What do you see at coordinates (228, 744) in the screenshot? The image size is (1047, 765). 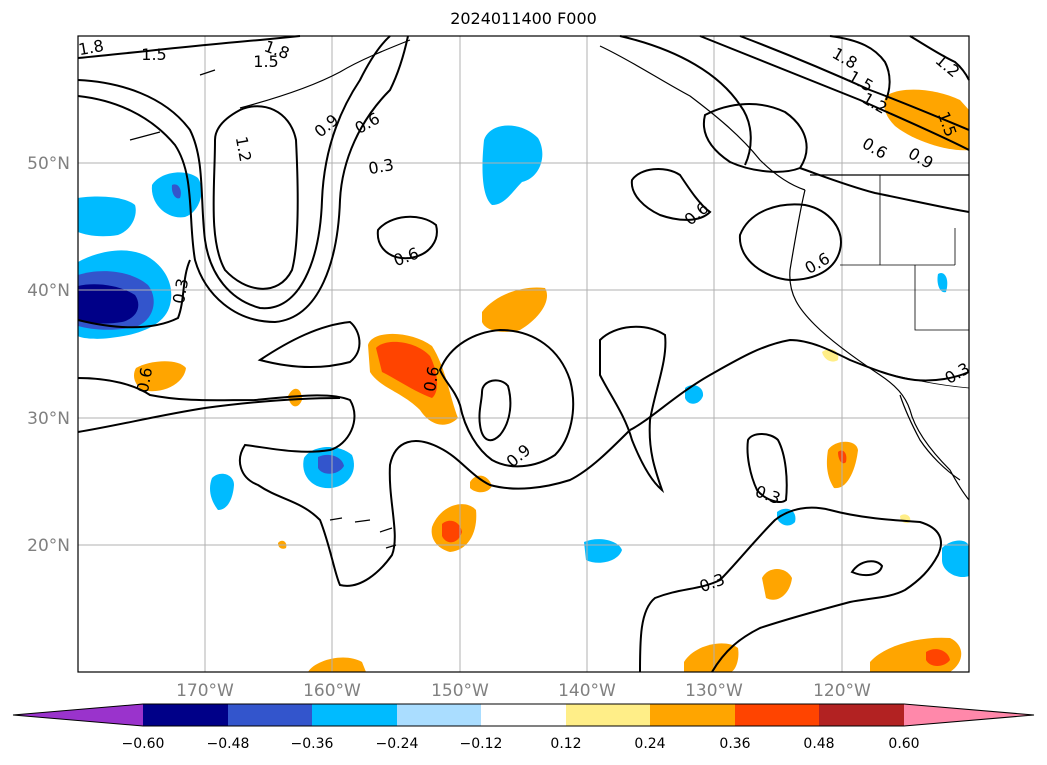 I see `colorbar-tick-label: −0.48` at bounding box center [228, 744].